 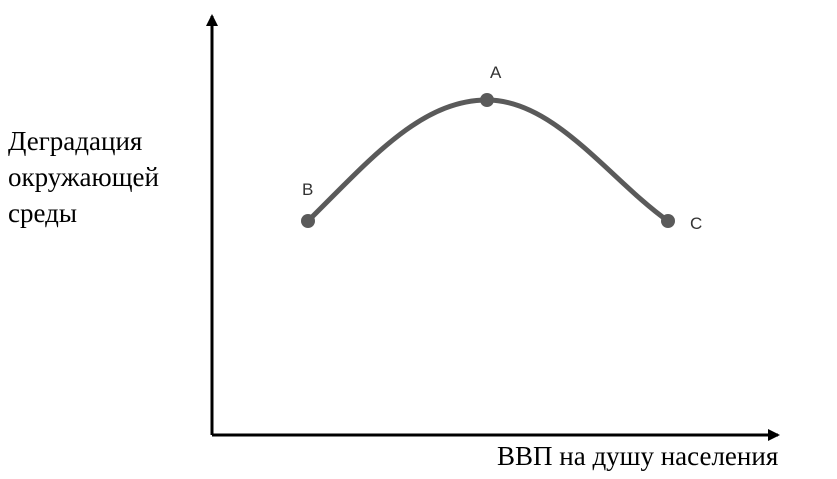 What do you see at coordinates (496, 72) in the screenshot?
I see `point-a-label: A` at bounding box center [496, 72].